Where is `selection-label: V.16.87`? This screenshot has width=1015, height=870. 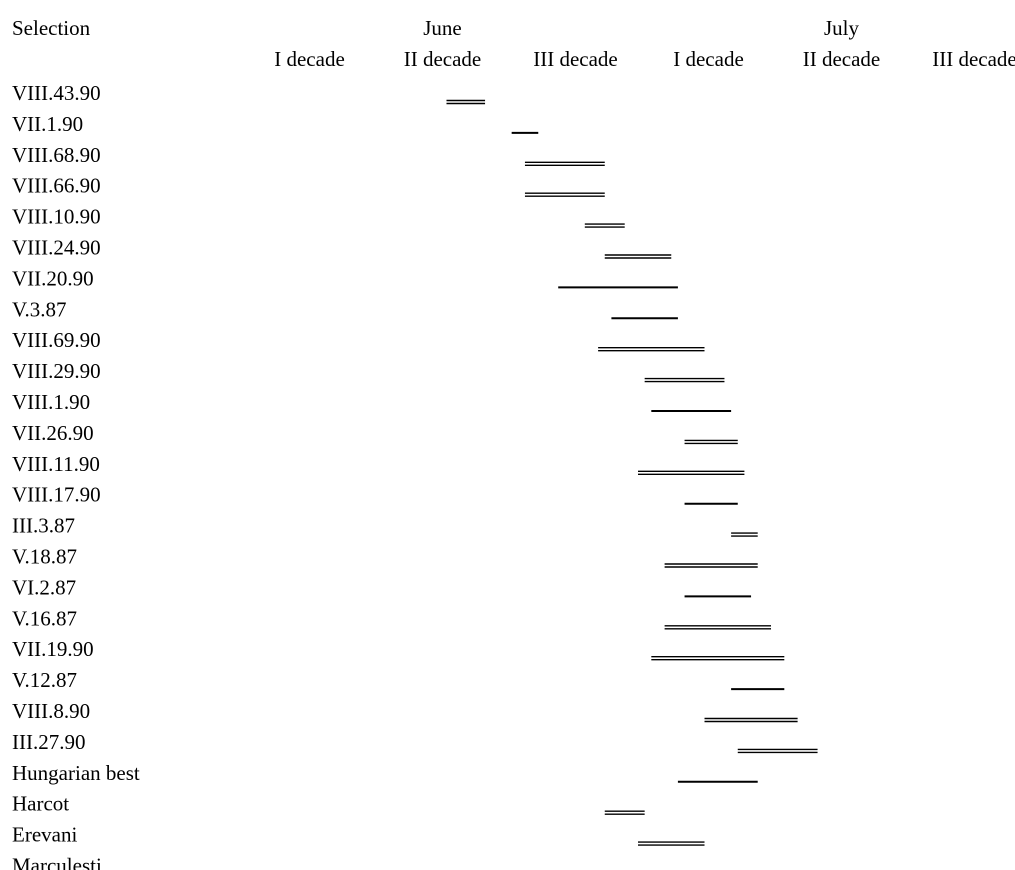
selection-label: V.16.87 is located at coordinates (44, 618).